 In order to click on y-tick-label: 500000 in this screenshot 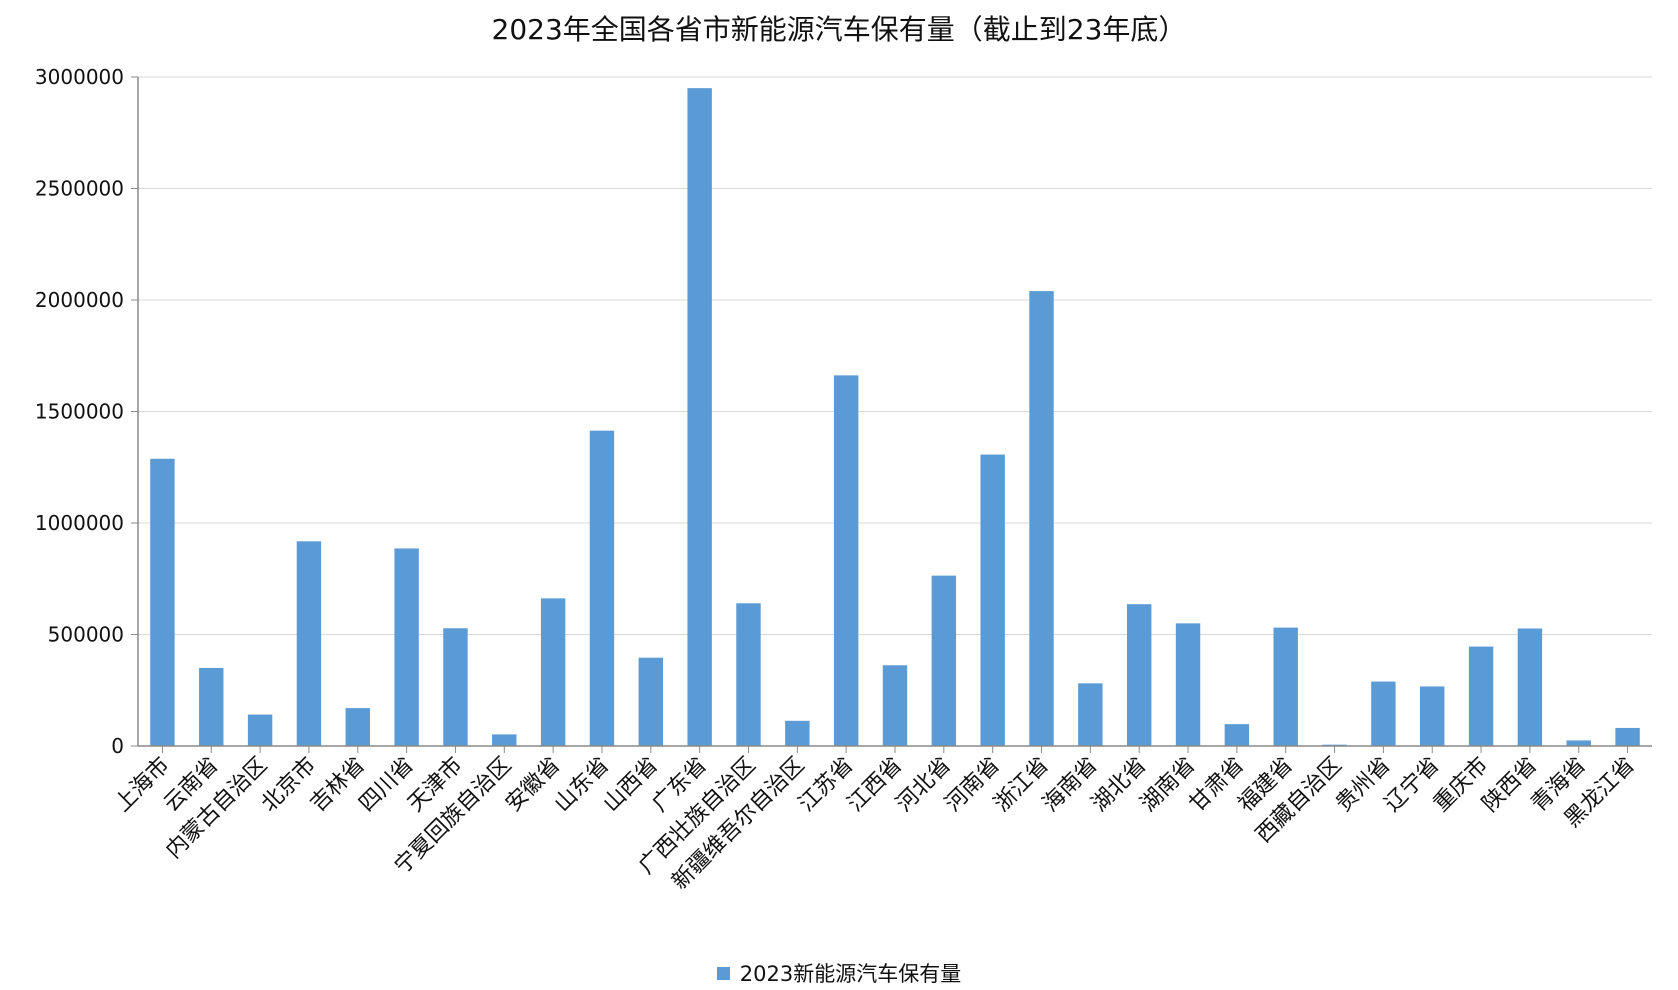, I will do `click(86, 635)`.